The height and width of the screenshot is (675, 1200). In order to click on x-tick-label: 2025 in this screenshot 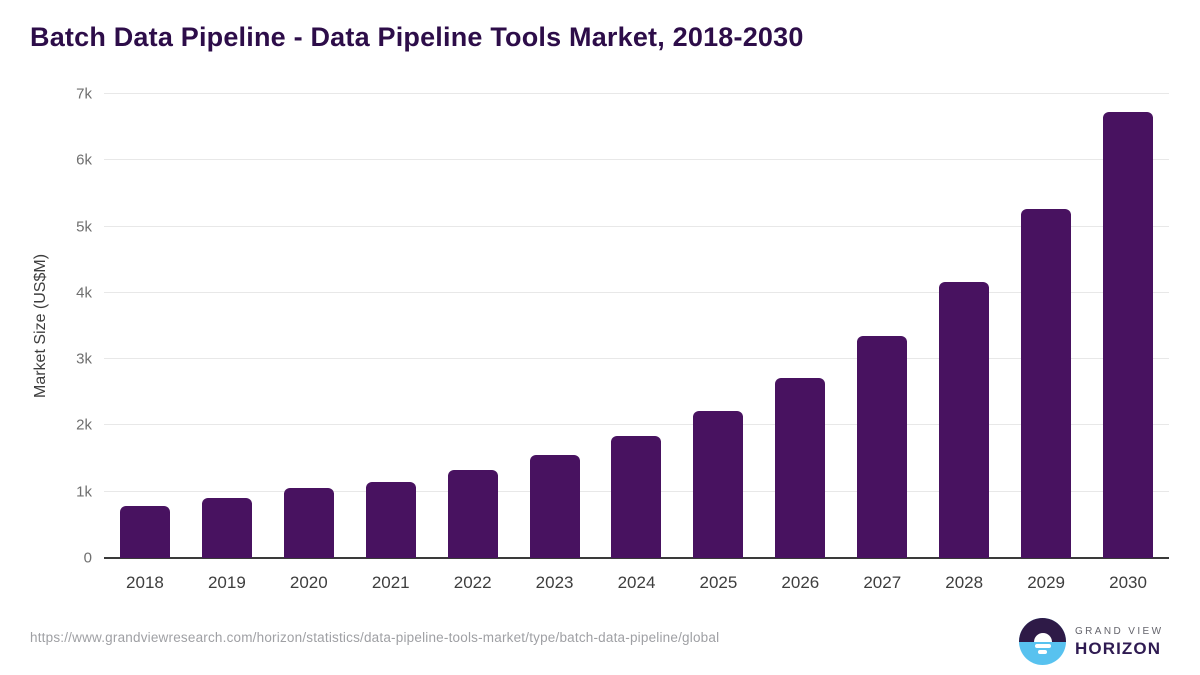, I will do `click(718, 582)`.